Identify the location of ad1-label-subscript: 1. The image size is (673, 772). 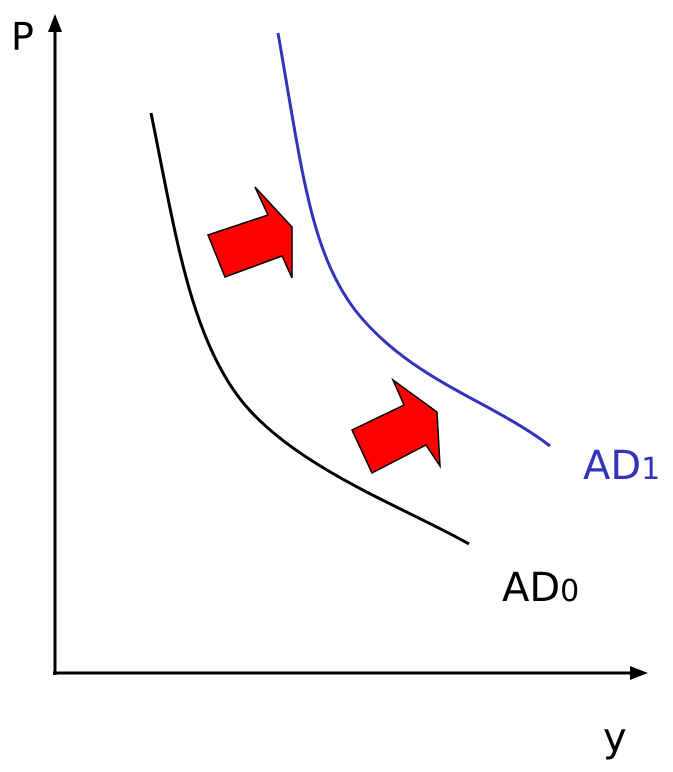
(651, 469).